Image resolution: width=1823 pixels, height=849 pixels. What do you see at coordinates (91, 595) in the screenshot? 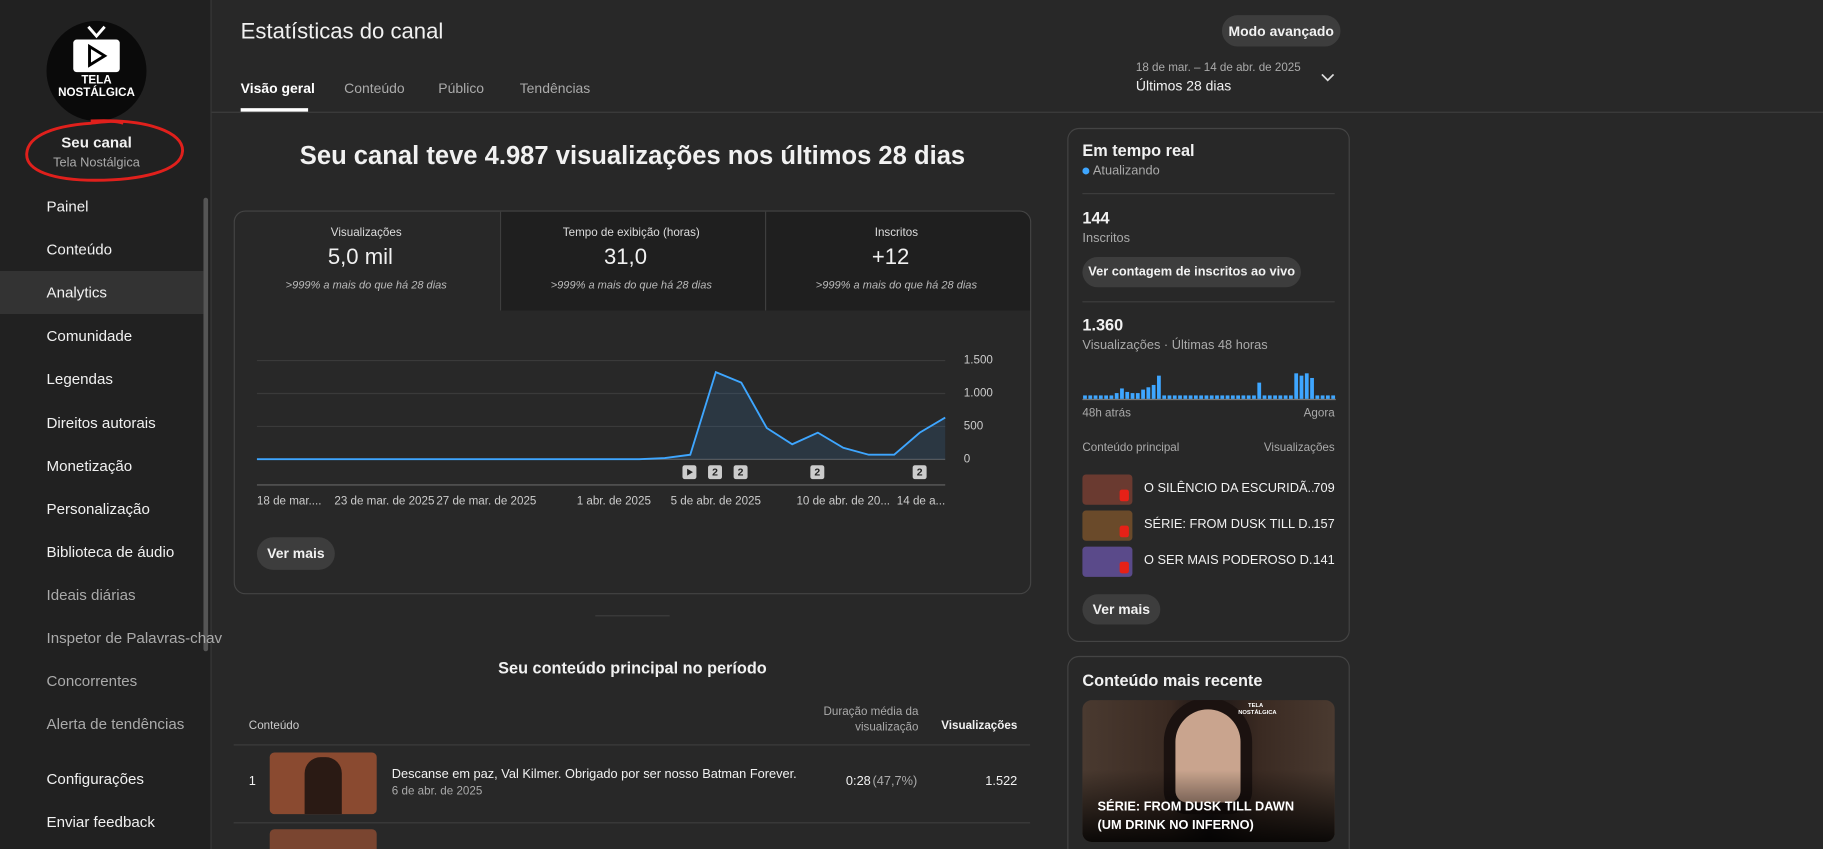
I see `nav-label: Ideais diárias` at bounding box center [91, 595].